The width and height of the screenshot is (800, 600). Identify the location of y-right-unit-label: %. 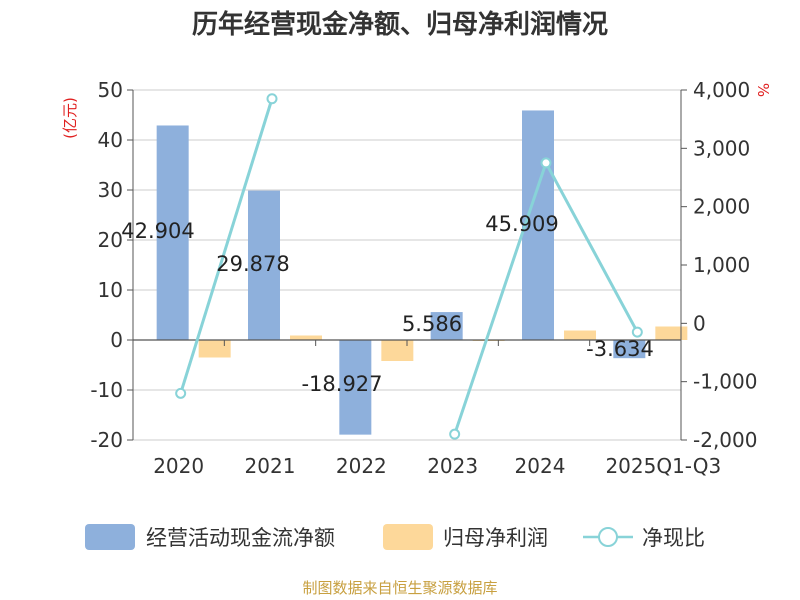
(763, 90).